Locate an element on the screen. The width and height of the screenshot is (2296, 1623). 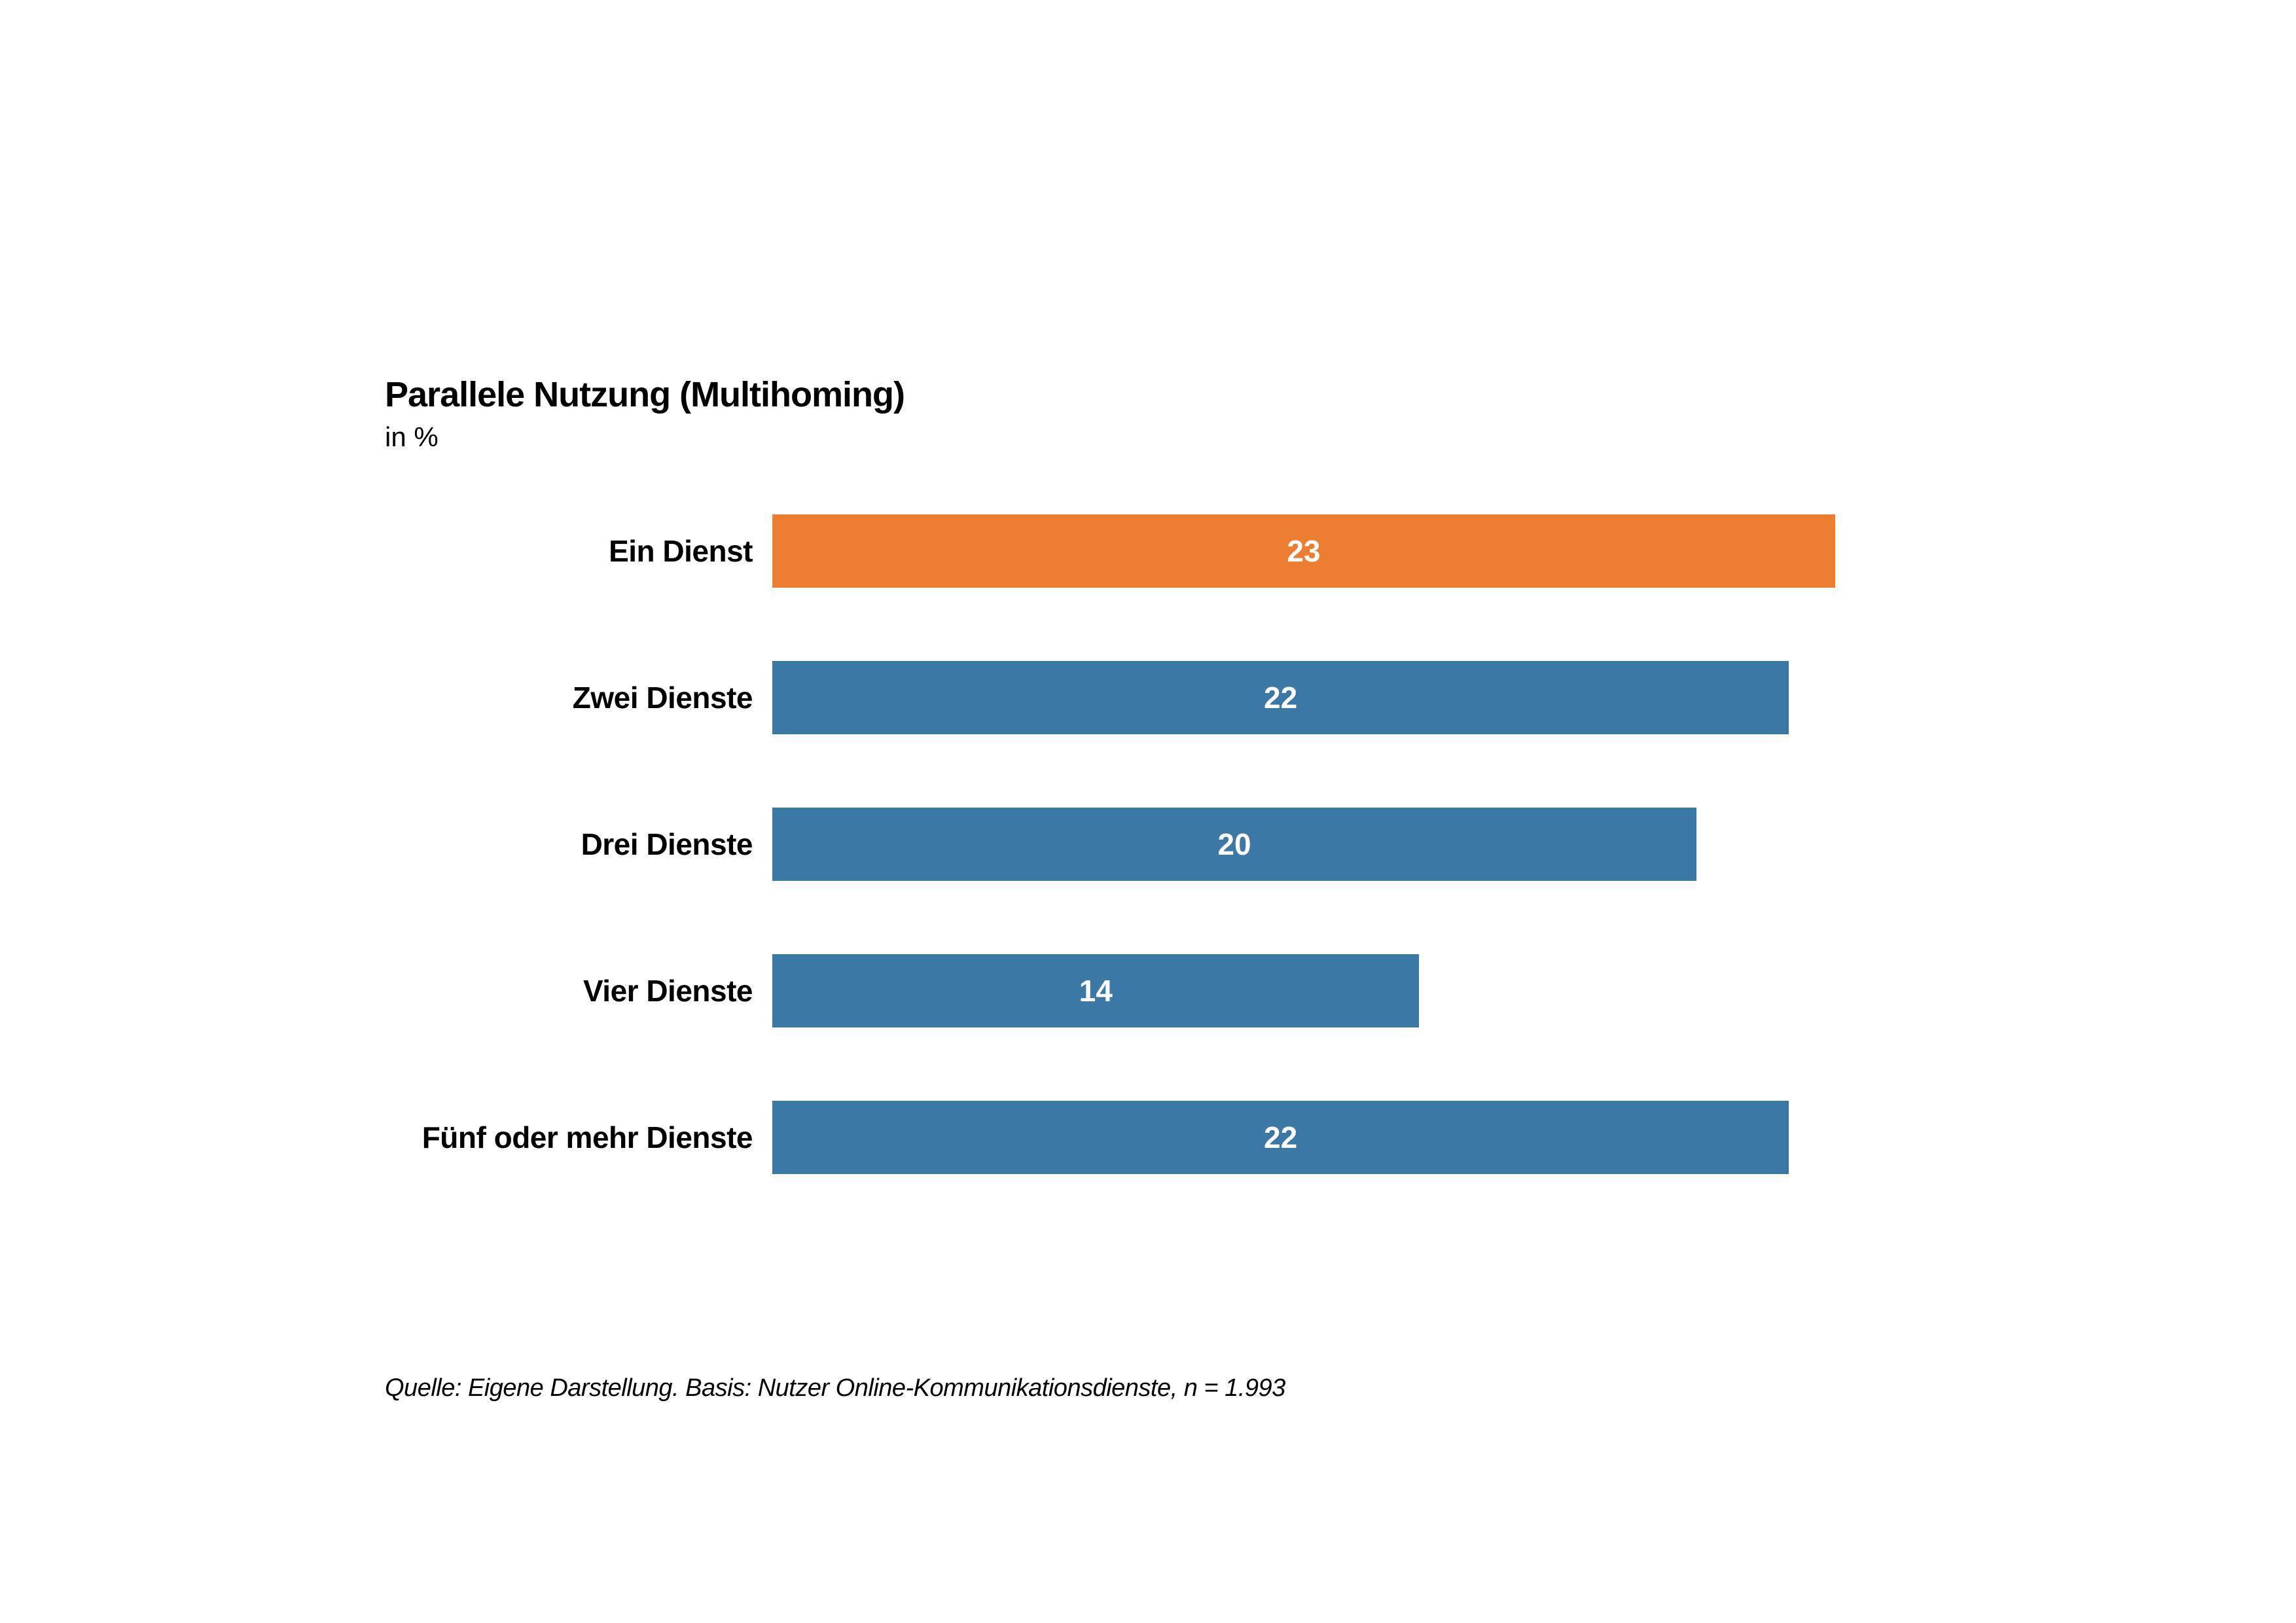
bar-row: Drei Dienste 20 is located at coordinates (1148, 844).